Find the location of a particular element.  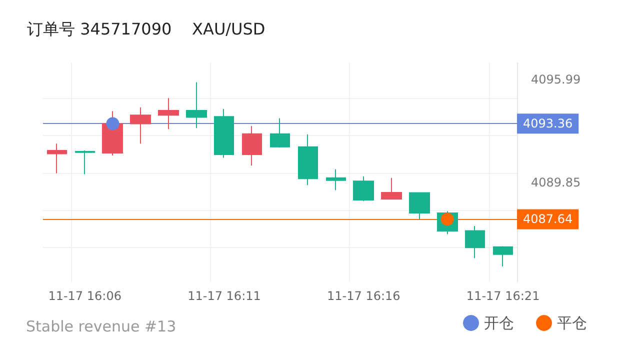

chart-title: 订单号 345717090 XAU/USD is located at coordinates (146, 29).